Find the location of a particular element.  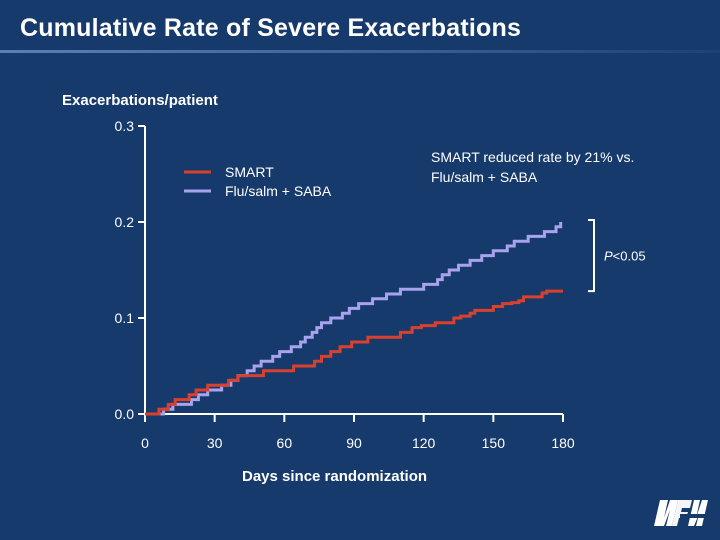

p-value-bracket: P<0.05 is located at coordinates (617, 256).